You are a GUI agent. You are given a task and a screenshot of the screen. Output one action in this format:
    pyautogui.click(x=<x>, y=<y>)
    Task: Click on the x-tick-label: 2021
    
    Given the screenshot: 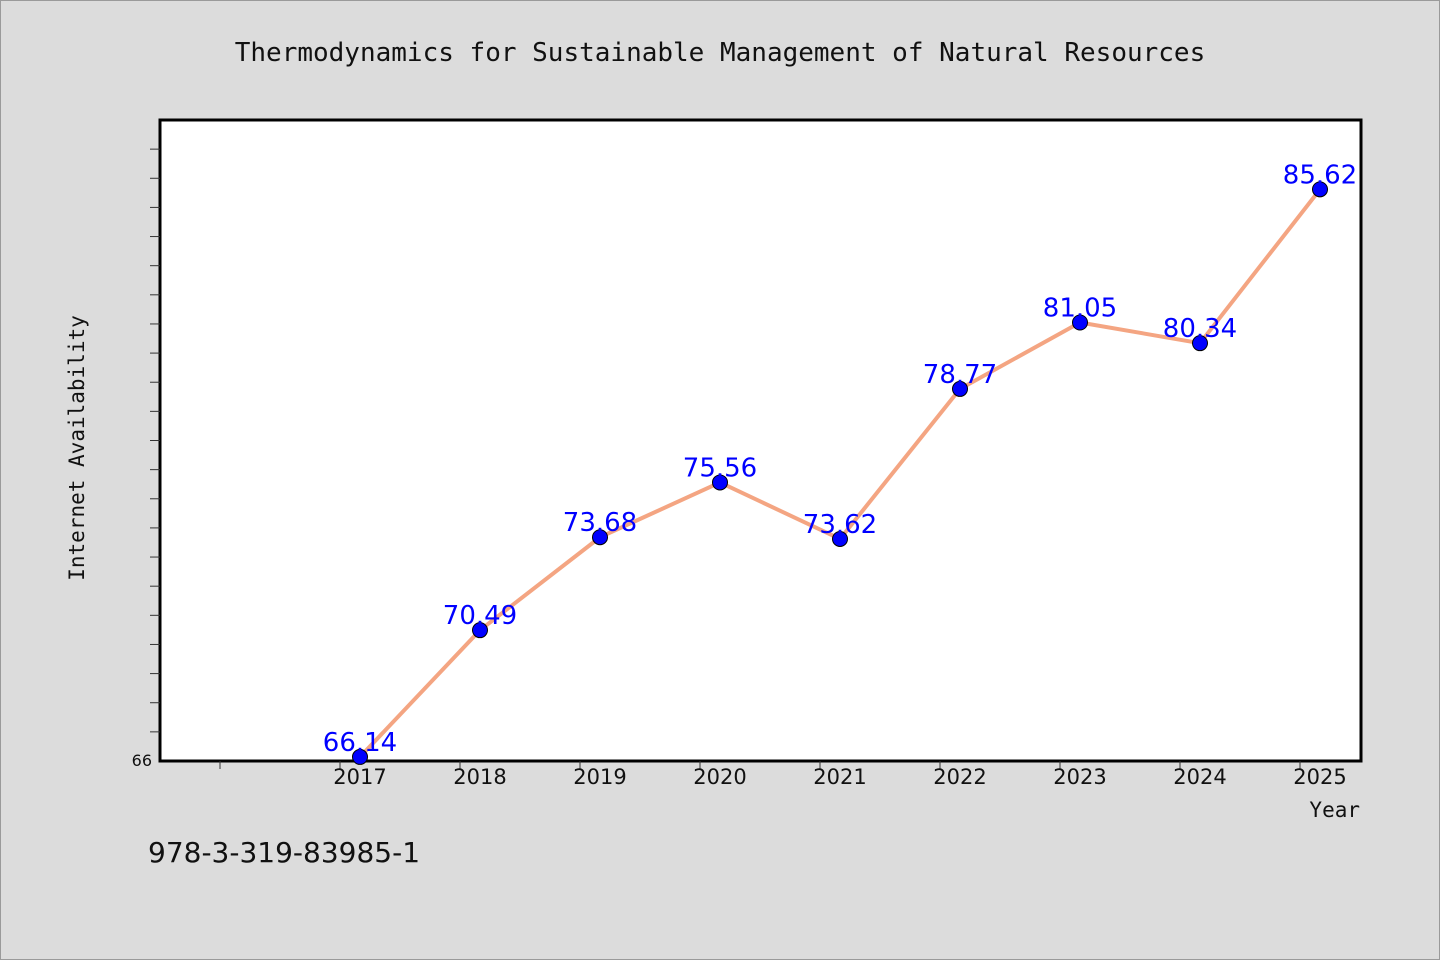 What is the action you would take?
    pyautogui.click(x=839, y=777)
    